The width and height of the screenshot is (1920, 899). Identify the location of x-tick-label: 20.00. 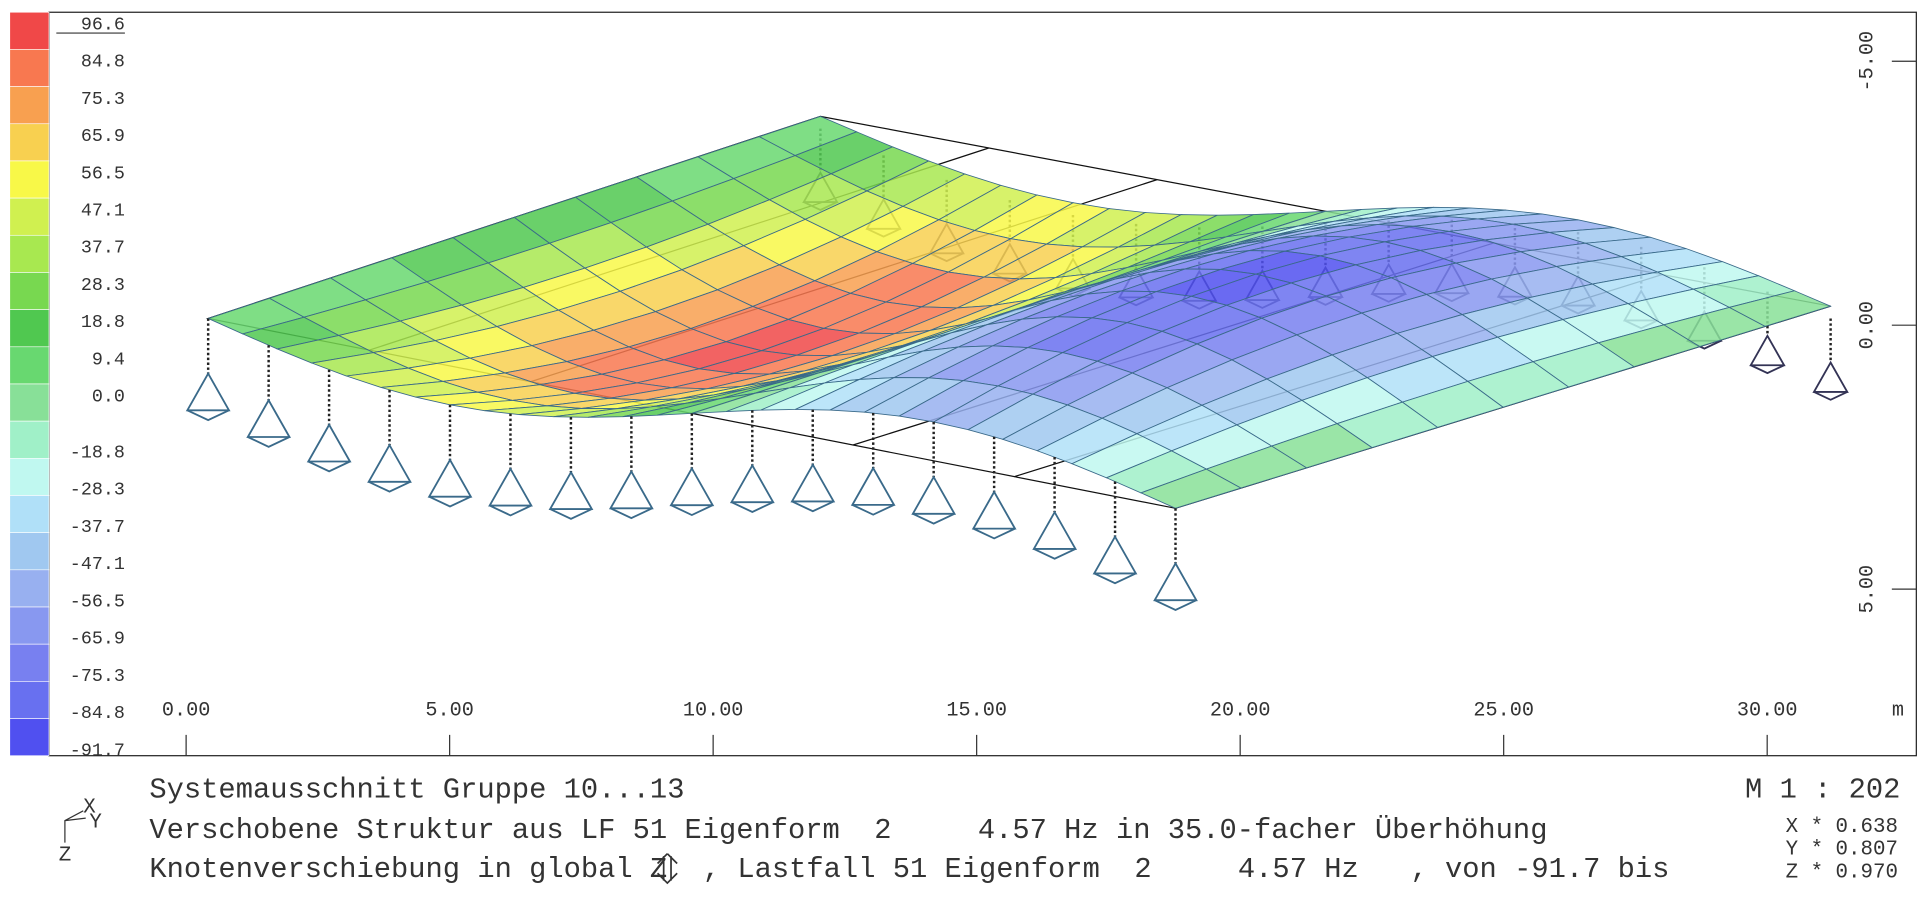
(1240, 711).